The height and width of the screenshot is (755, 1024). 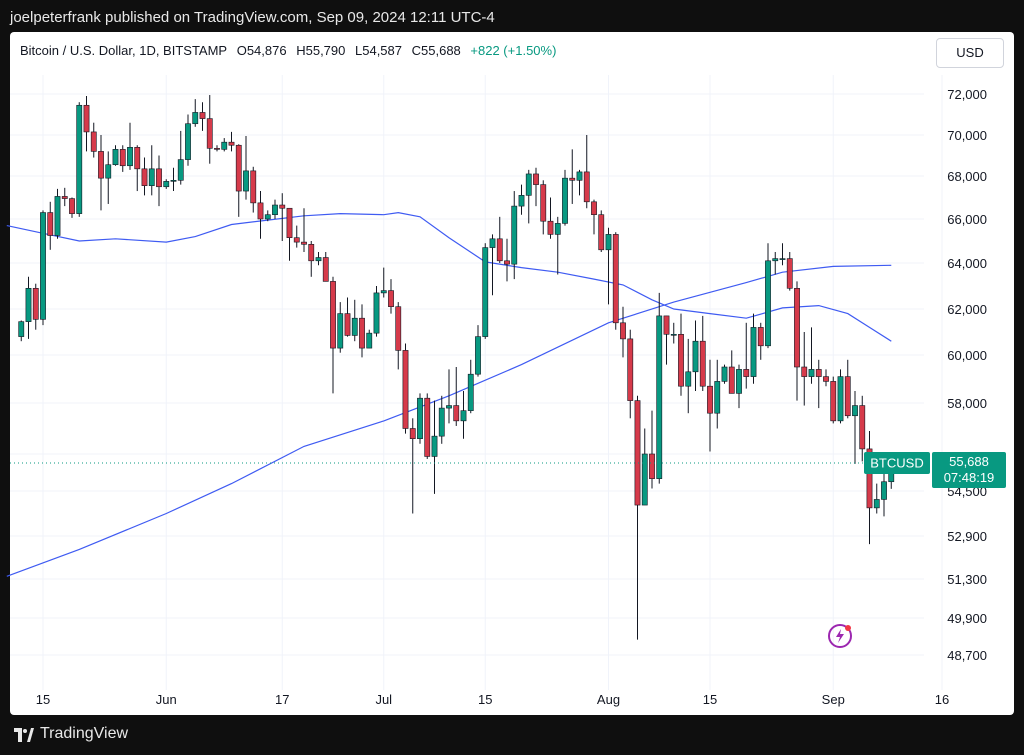 I want to click on symbol-title: Bitcoin / U.S. Dollar, 1D, BITSTAMP, so click(x=124, y=50).